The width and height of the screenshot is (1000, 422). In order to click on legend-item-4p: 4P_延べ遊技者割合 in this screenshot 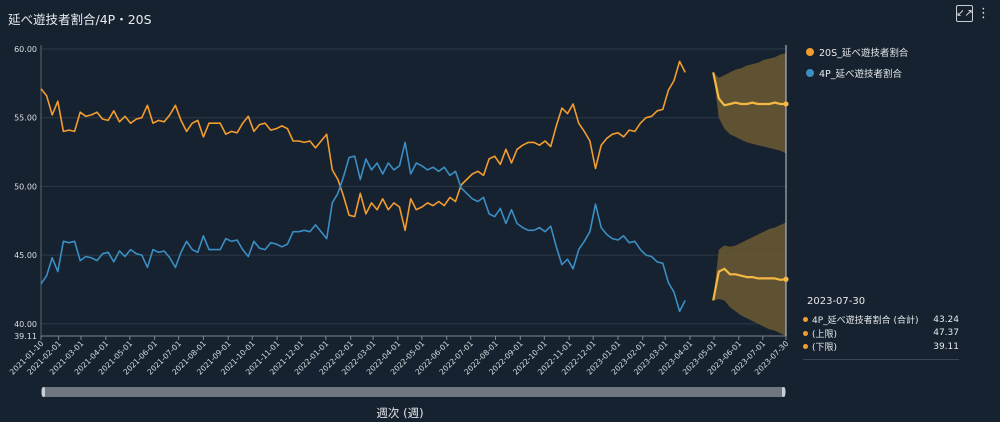, I will do `click(857, 72)`.